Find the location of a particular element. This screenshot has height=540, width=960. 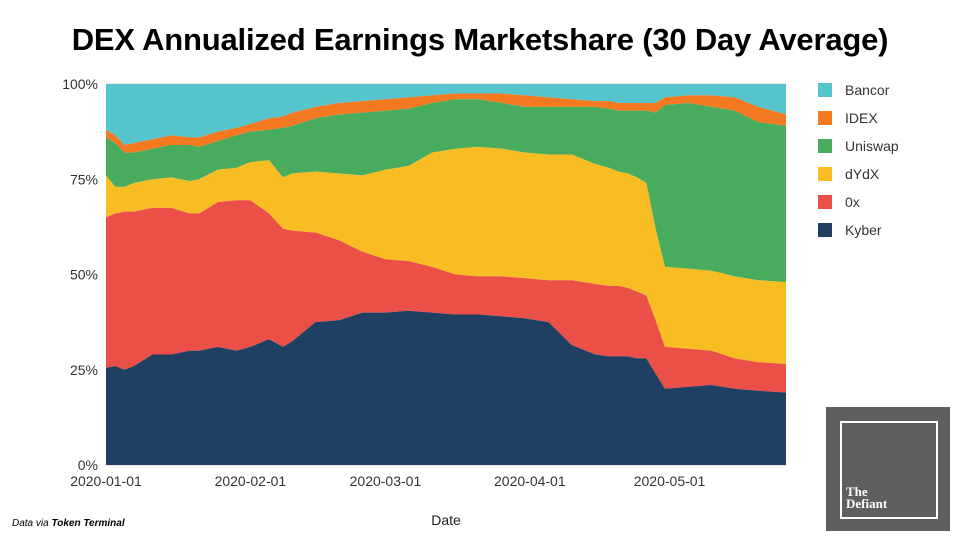

area-bancor is located at coordinates (446, 114).